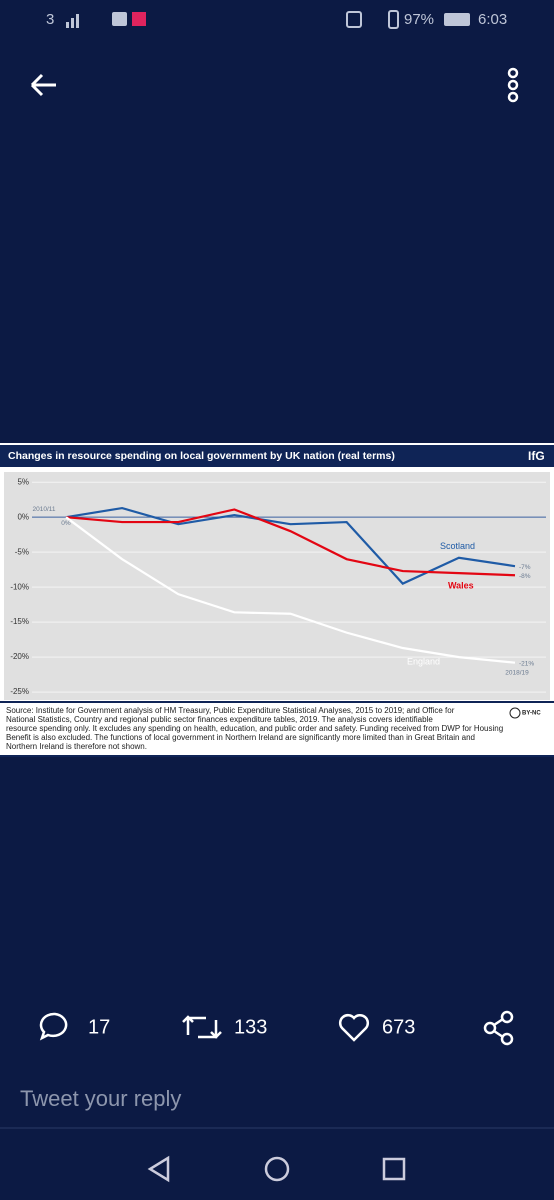 The height and width of the screenshot is (1200, 554). What do you see at coordinates (398, 1027) in the screenshot?
I see `like-count: 673` at bounding box center [398, 1027].